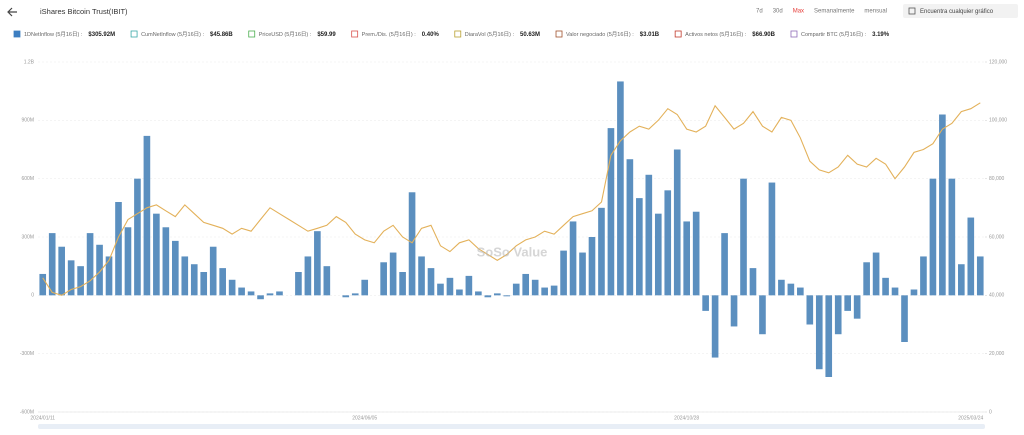 The width and height of the screenshot is (1024, 435). What do you see at coordinates (650, 35) in the screenshot?
I see `legend-value: $3.01B` at bounding box center [650, 35].